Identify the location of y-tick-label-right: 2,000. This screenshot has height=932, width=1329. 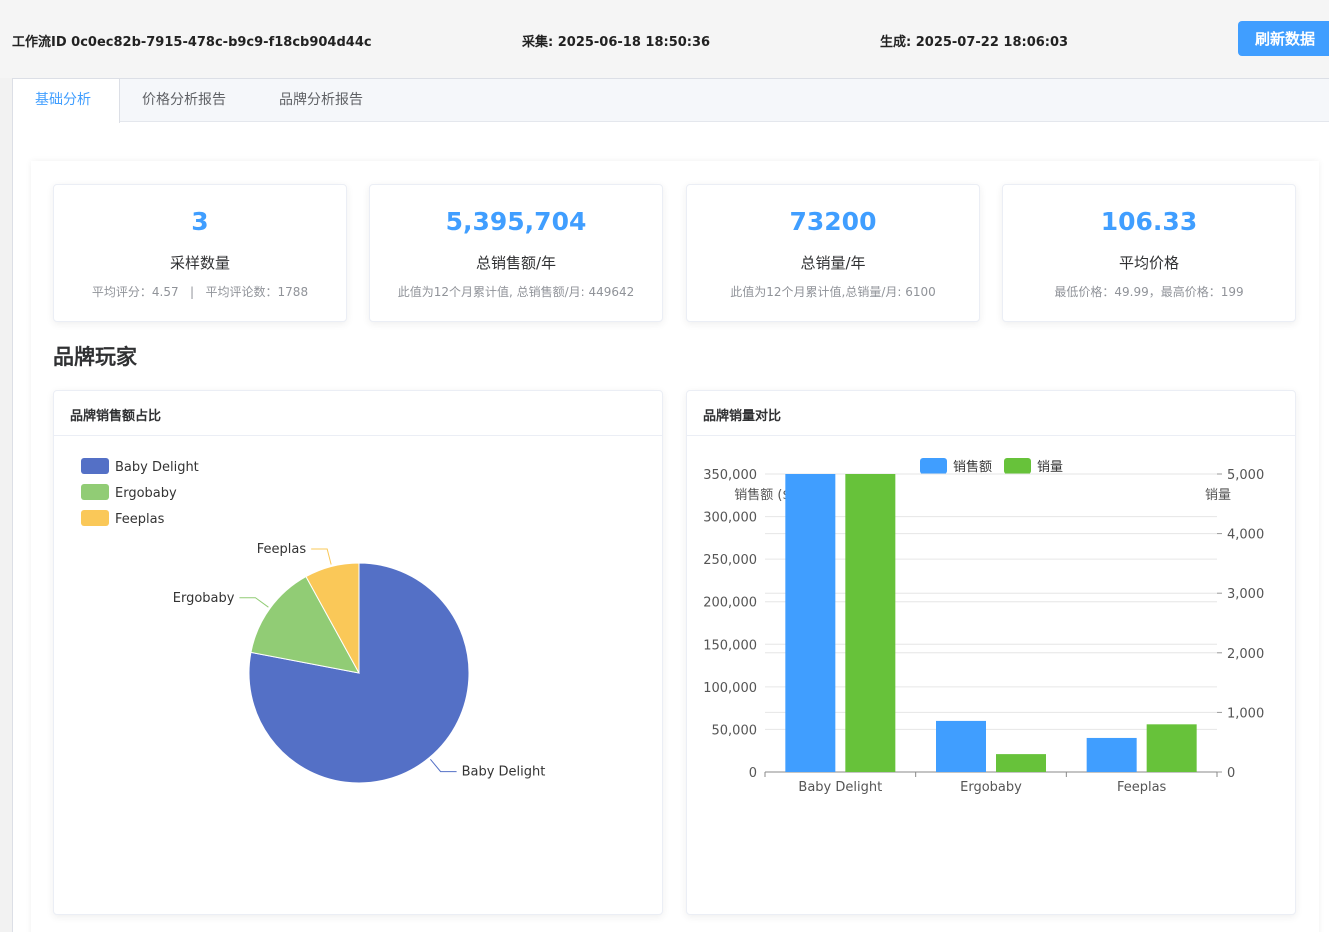
(1245, 654).